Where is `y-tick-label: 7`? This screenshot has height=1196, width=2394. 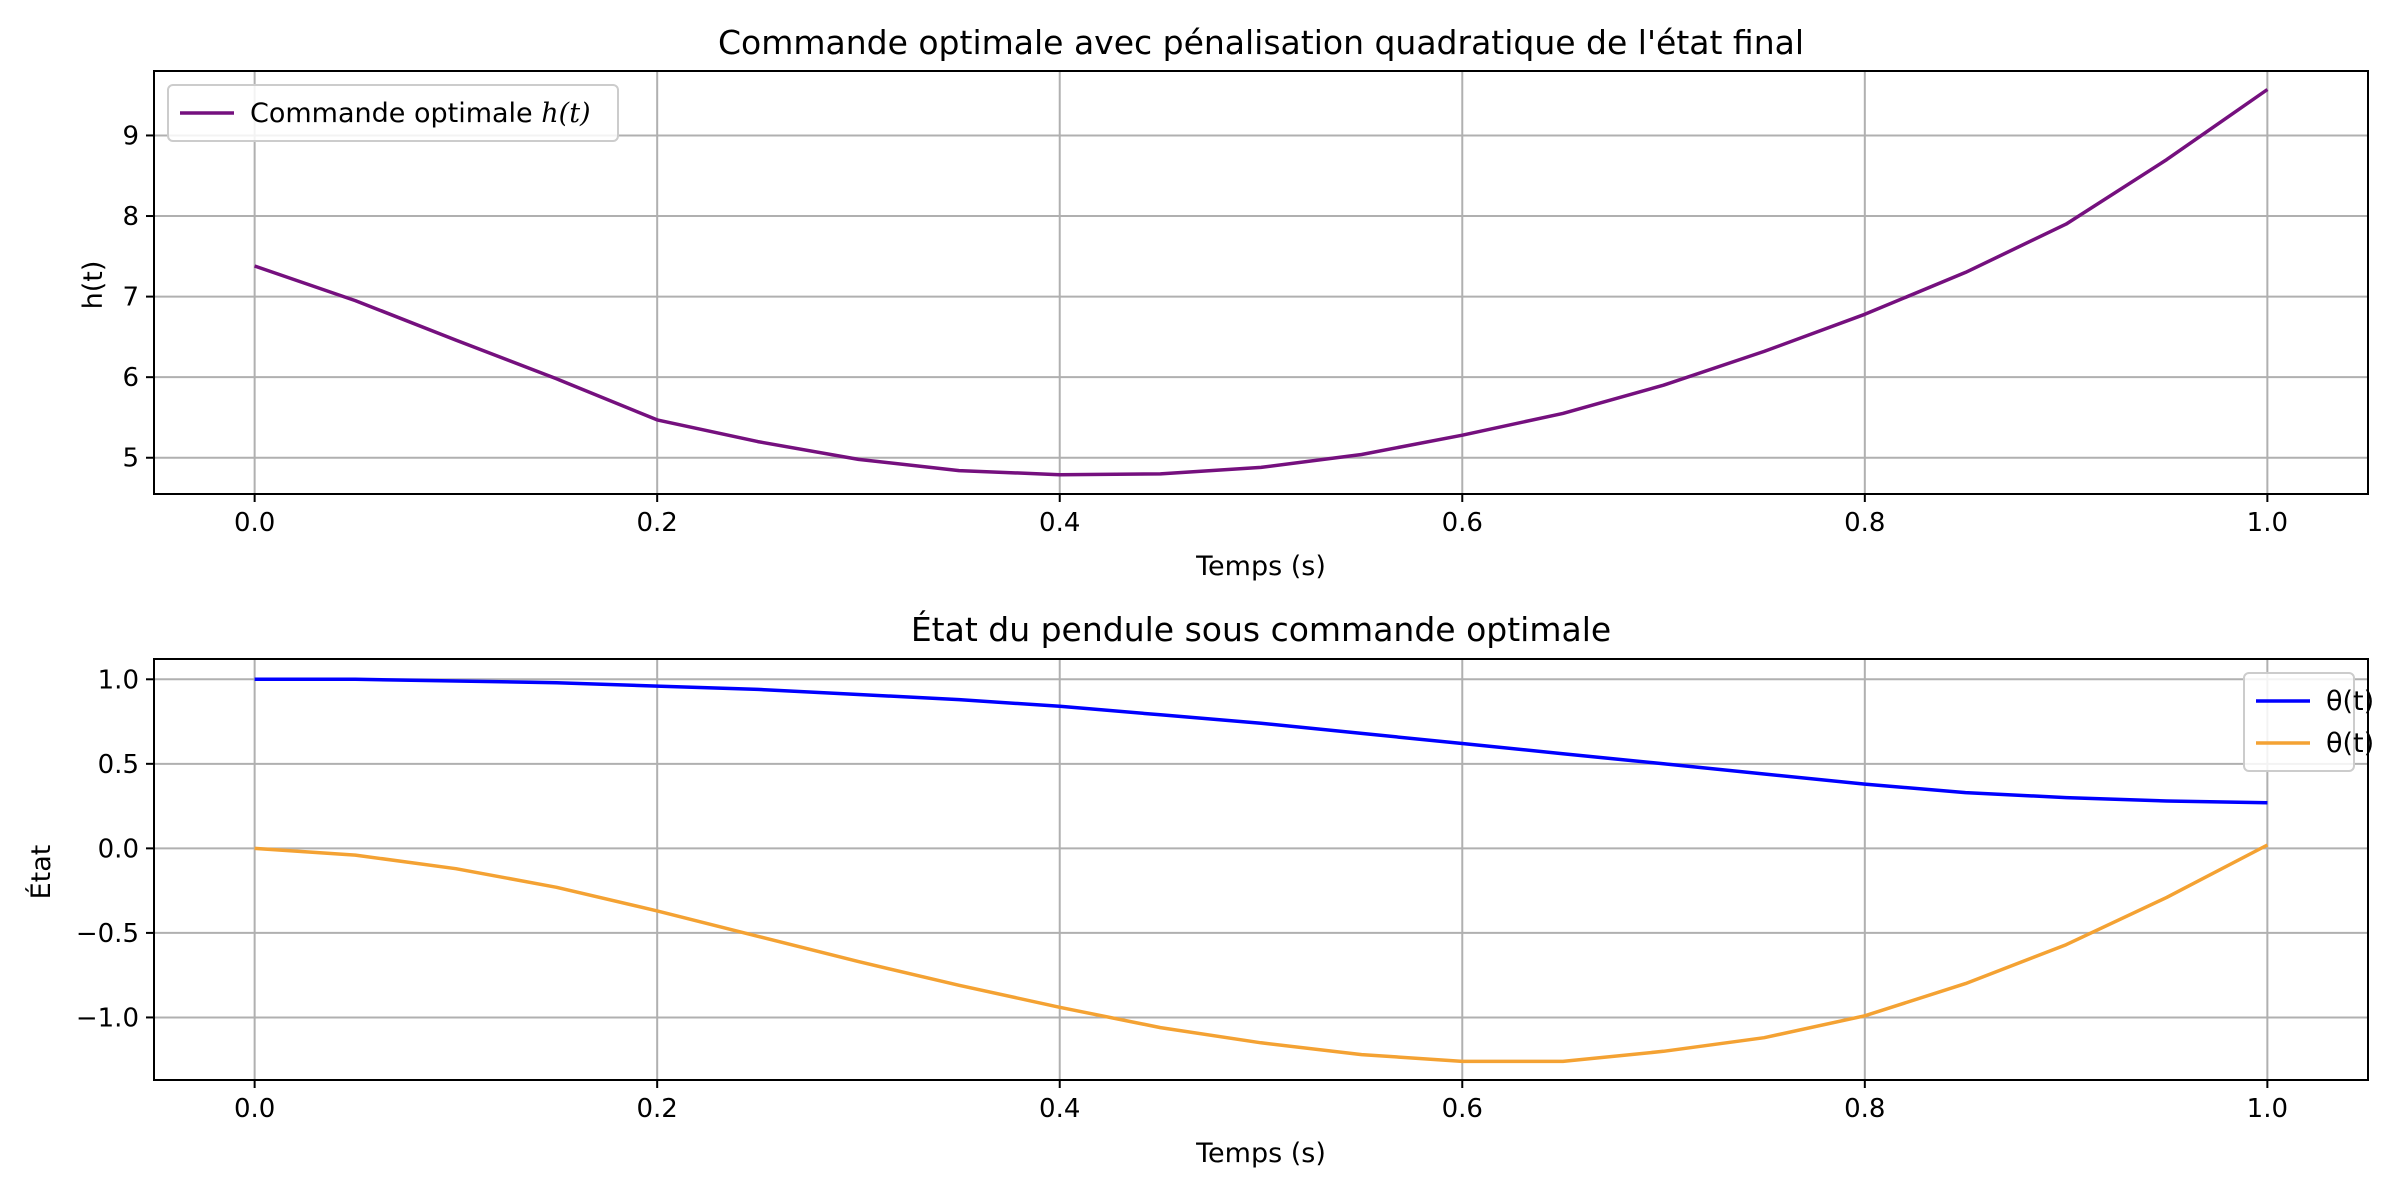 y-tick-label: 7 is located at coordinates (130, 298).